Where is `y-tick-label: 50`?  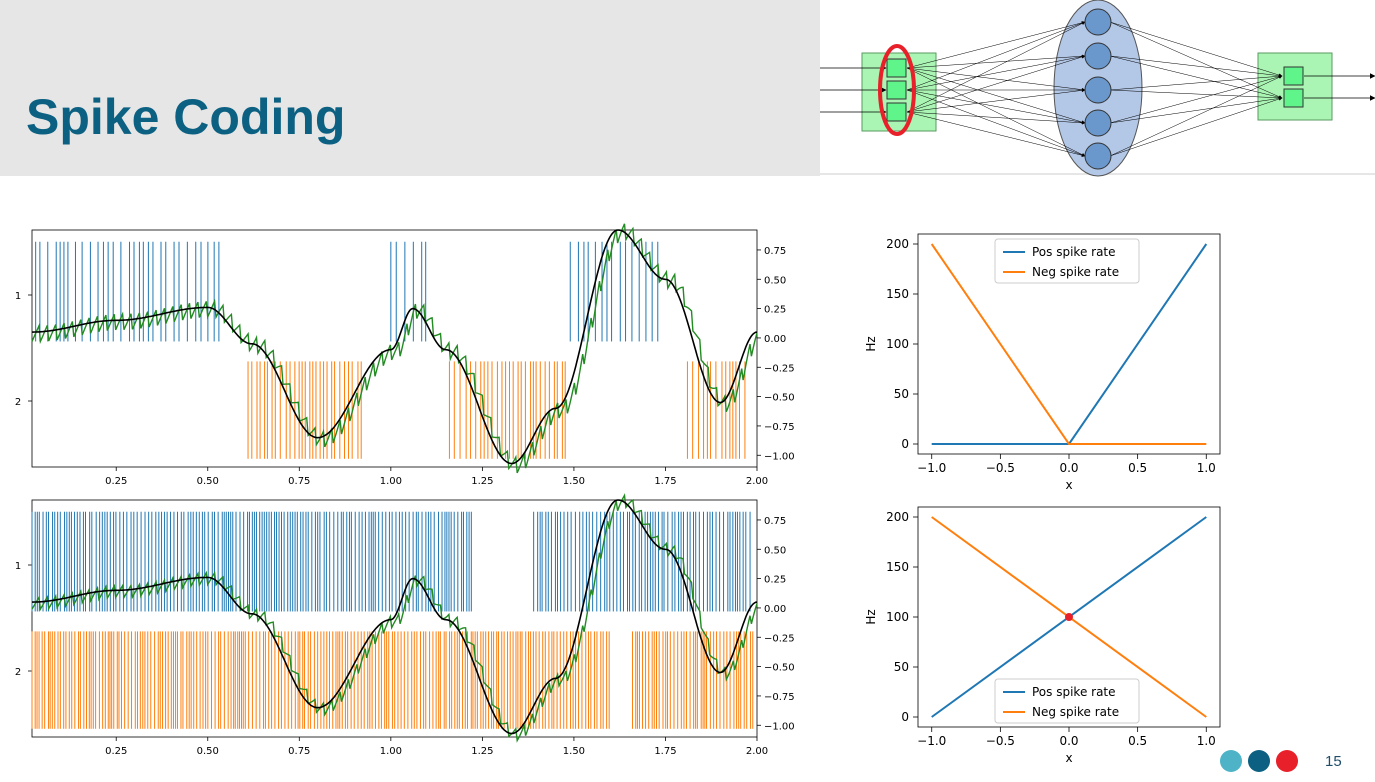
y-tick-label: 50 is located at coordinates (901, 667).